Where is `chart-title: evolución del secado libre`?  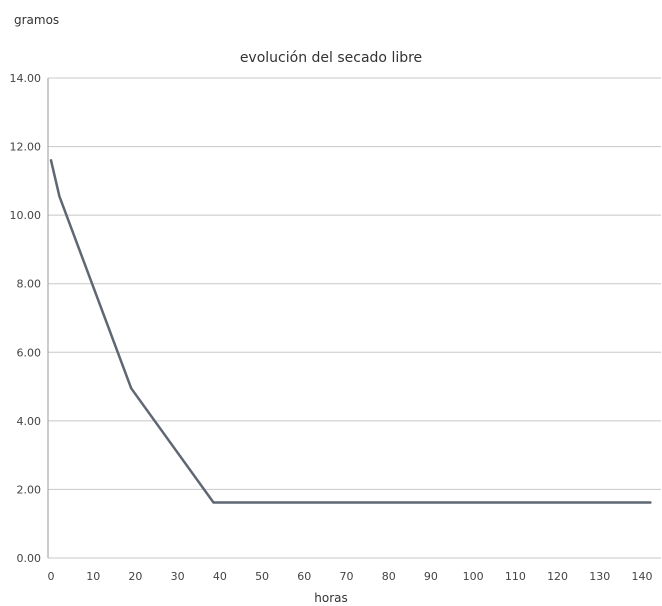 chart-title: evolución del secado libre is located at coordinates (331, 58).